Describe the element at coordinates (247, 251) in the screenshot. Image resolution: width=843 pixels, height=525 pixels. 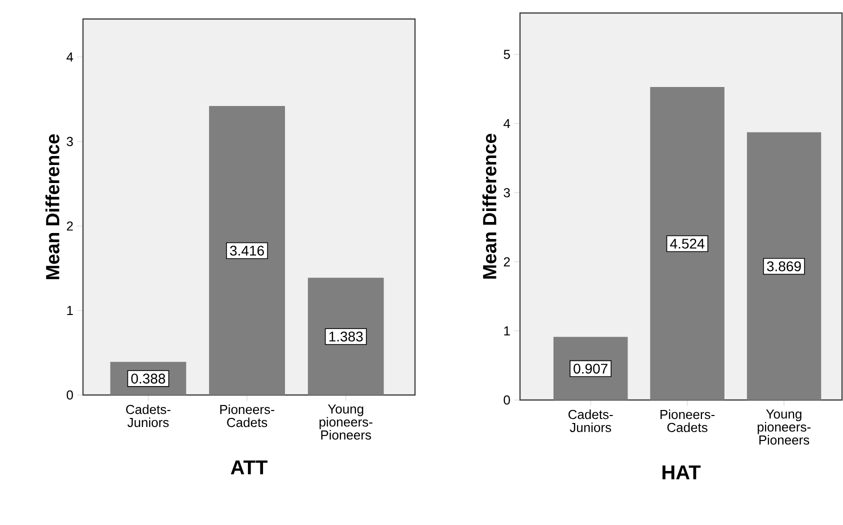
I see `data-label: 3.416` at that location.